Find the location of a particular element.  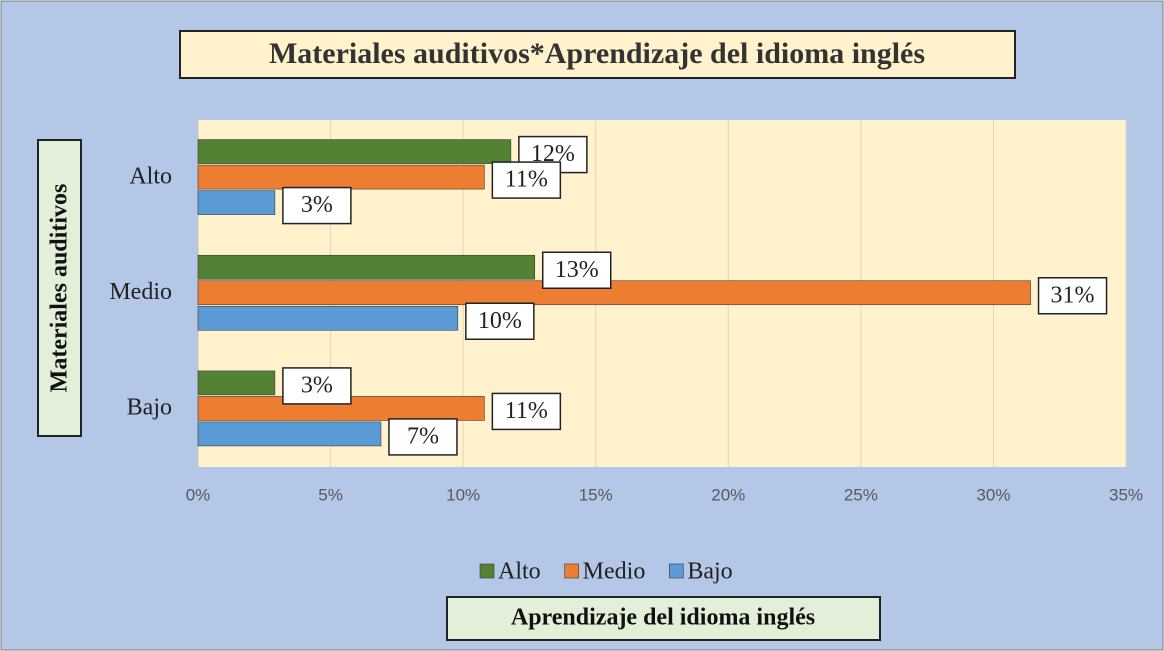

y-tick-label: Alto is located at coordinates (150, 176).